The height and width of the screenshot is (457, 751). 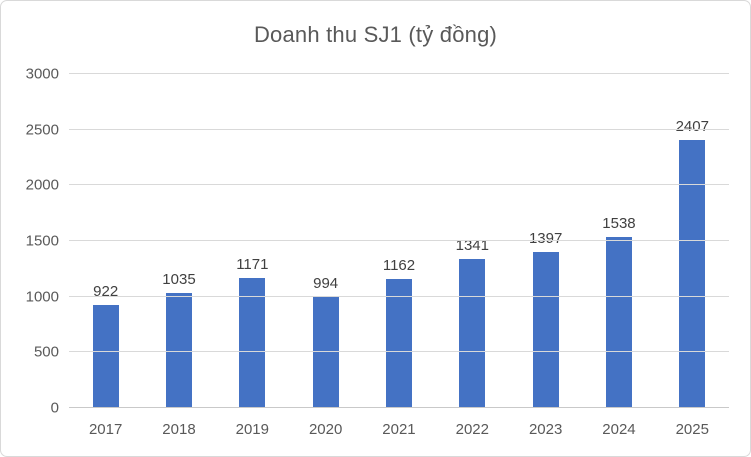 I want to click on bar-slot-2020: 994, so click(x=325, y=241).